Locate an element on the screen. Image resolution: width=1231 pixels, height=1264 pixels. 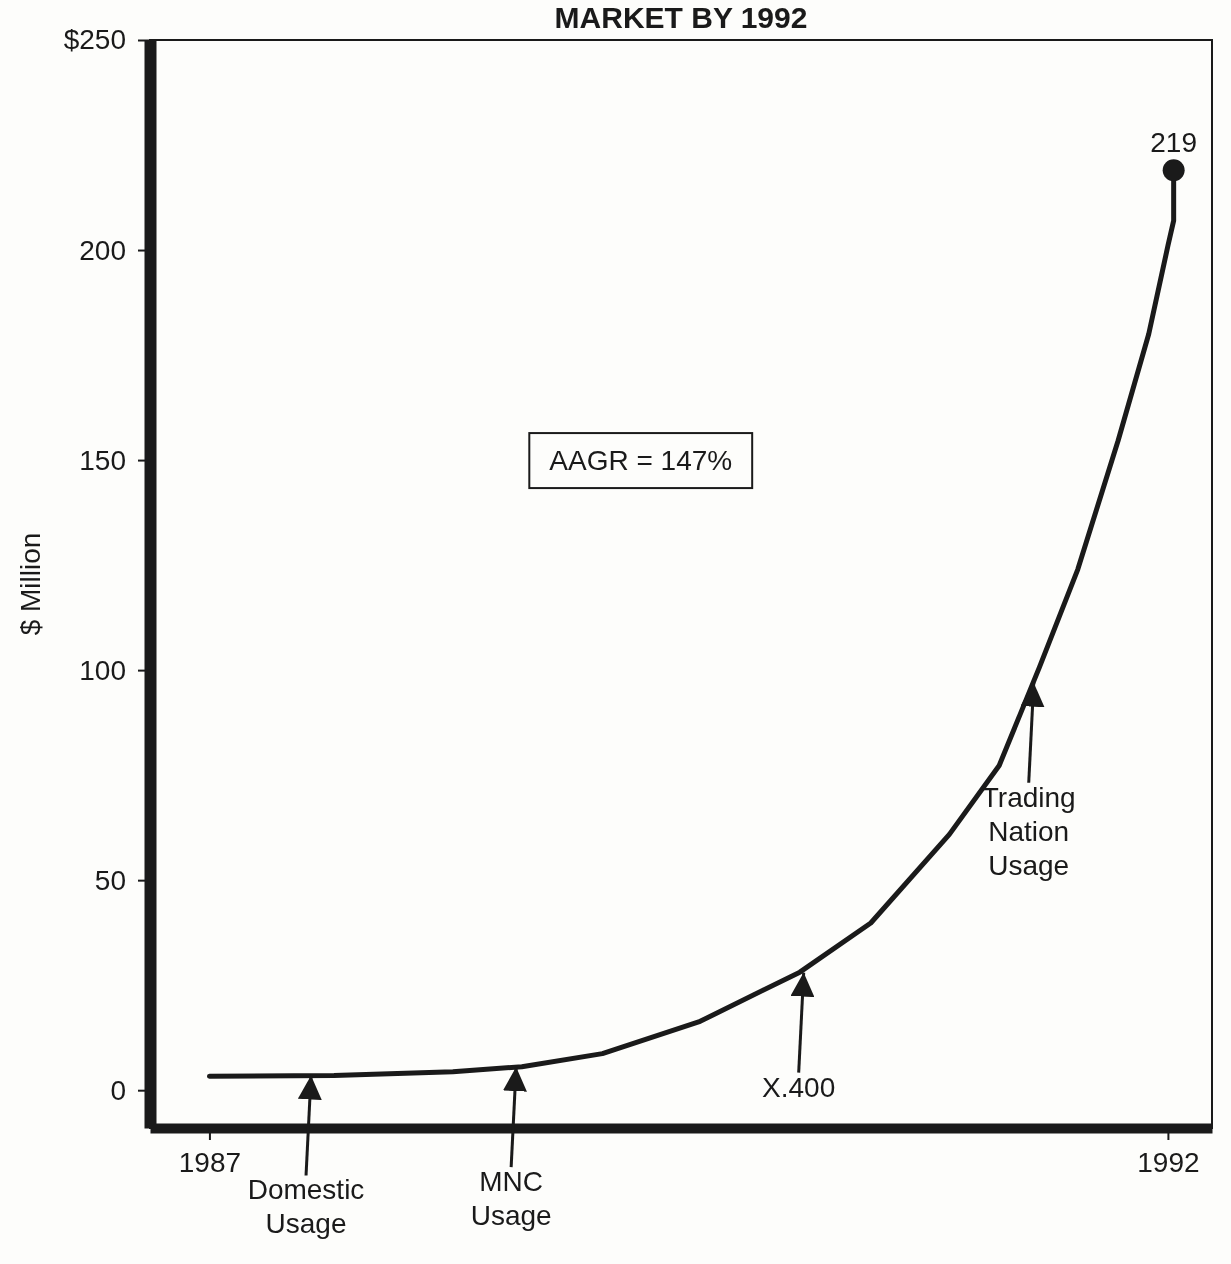
annotation: Trading Nation Usage is located at coordinates (1028, 831).